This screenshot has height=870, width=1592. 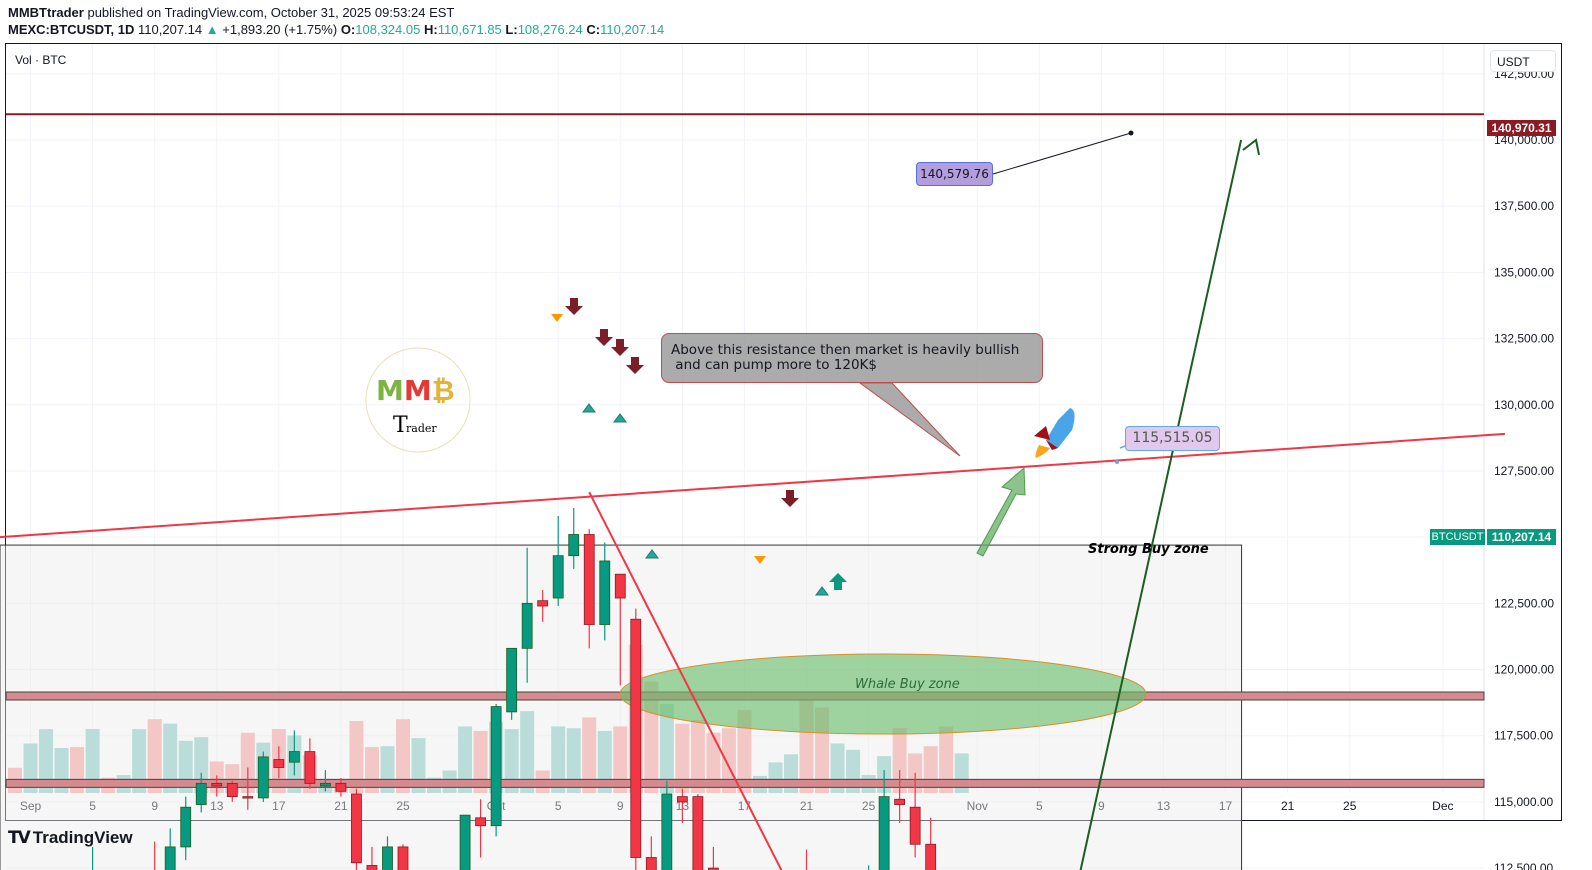 I want to click on label-connector, so click(x=1062, y=153).